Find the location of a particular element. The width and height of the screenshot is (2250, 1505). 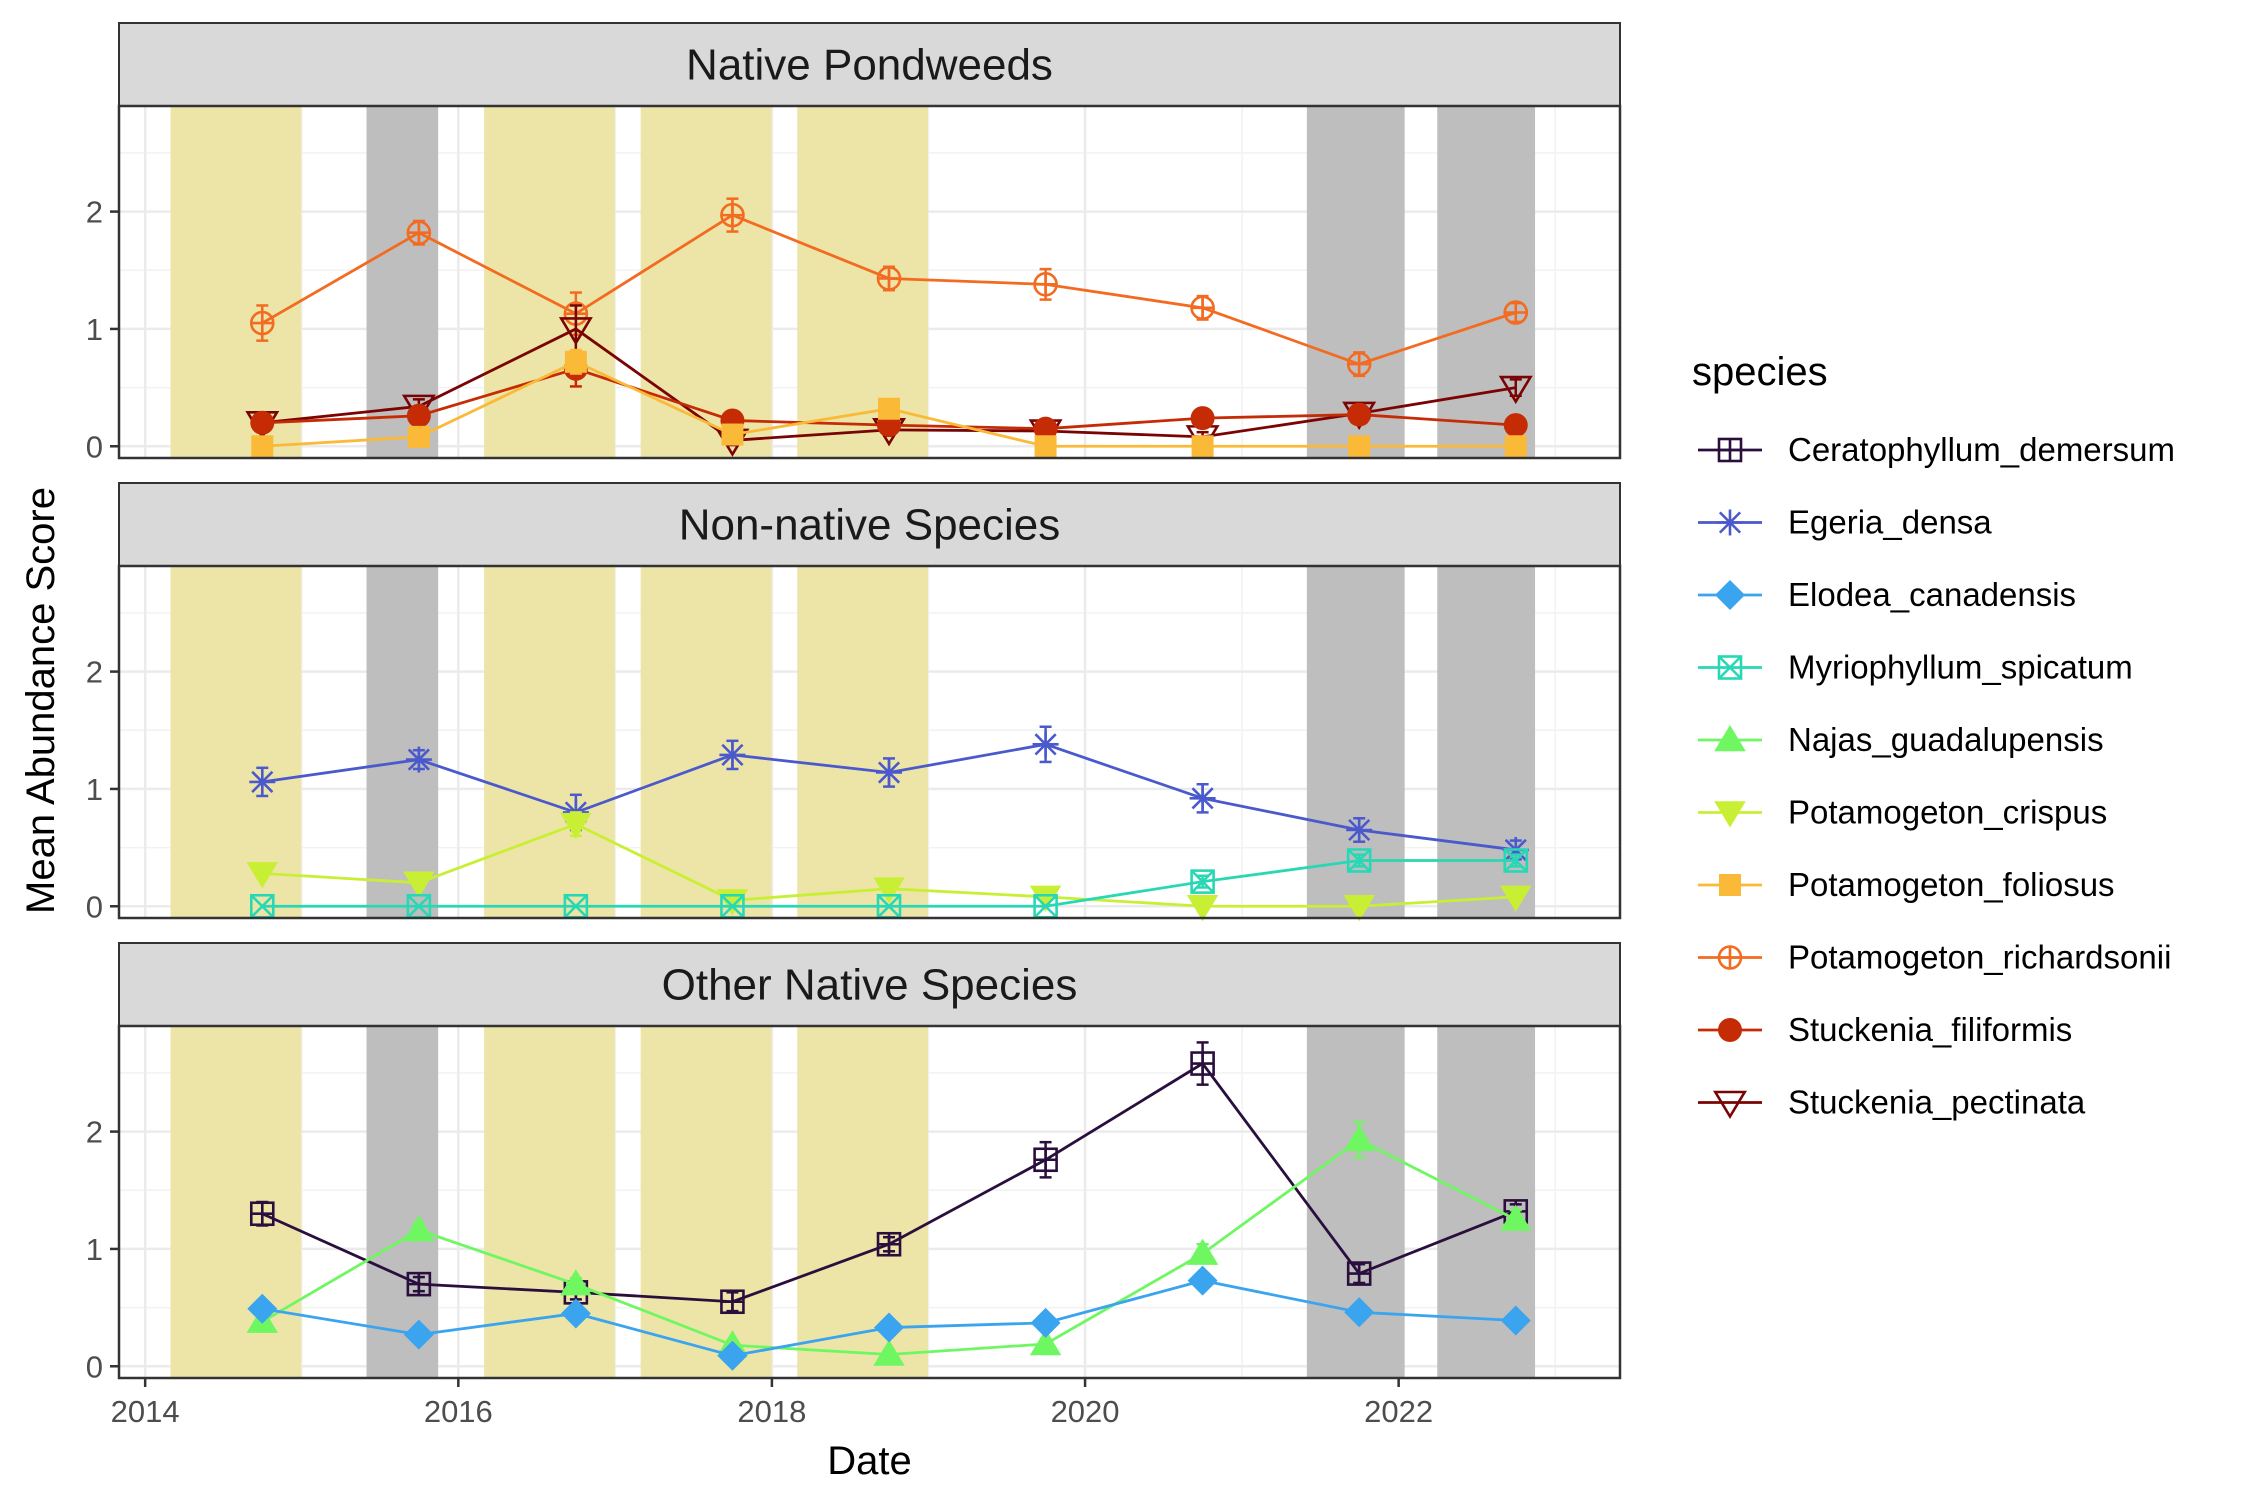

legend-item: Stuckenia_filiformis is located at coordinates (1885, 1029).